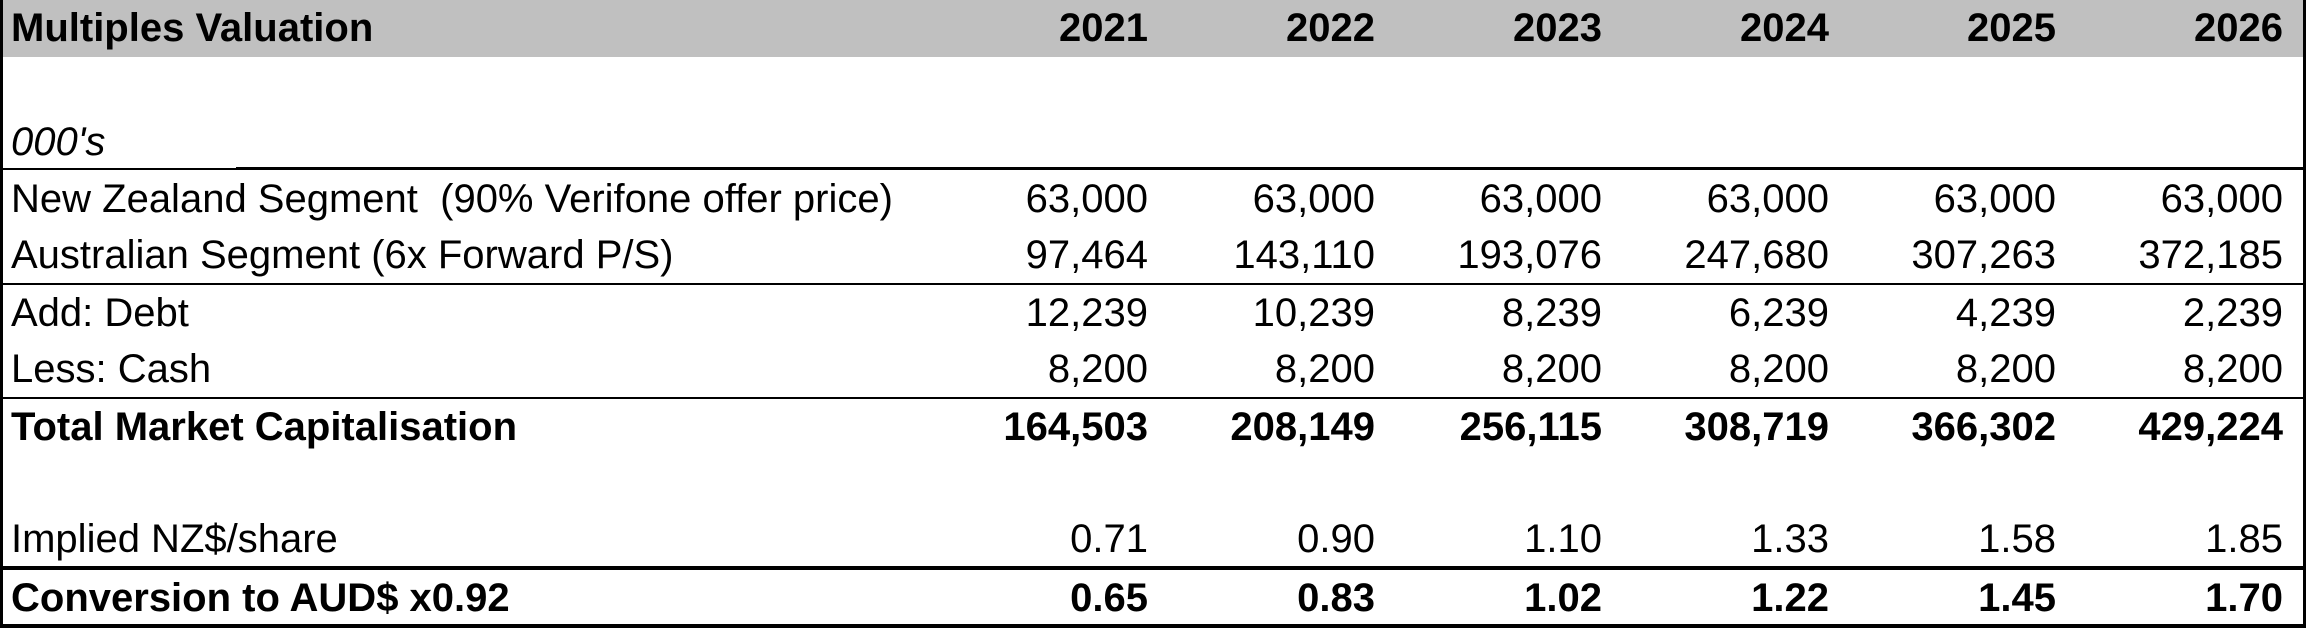  I want to click on units-label: 000's, so click(58, 142).